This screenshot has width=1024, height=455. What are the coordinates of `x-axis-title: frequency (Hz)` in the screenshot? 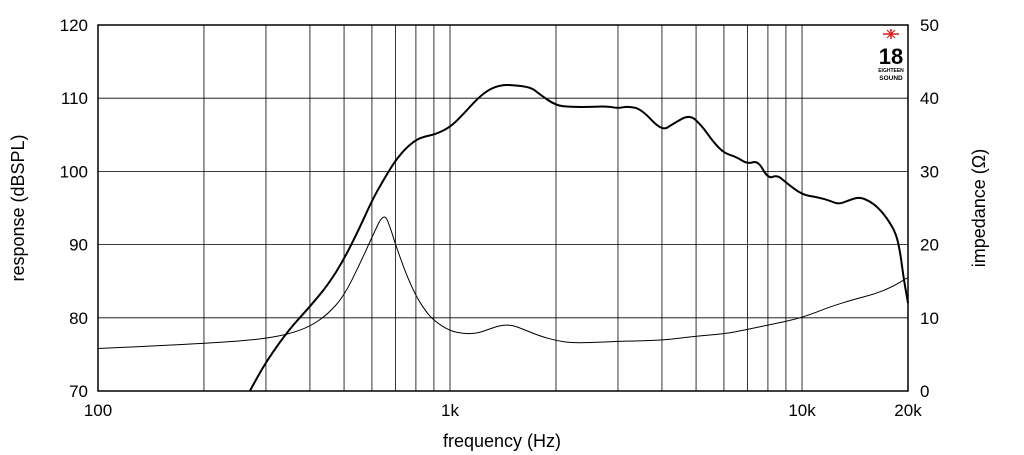 It's located at (502, 441).